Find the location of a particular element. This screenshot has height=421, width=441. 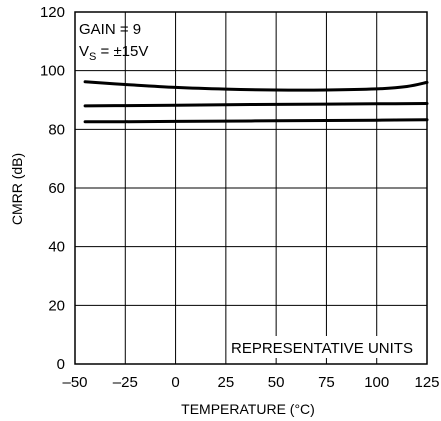

units-label-background is located at coordinates (325, 347).